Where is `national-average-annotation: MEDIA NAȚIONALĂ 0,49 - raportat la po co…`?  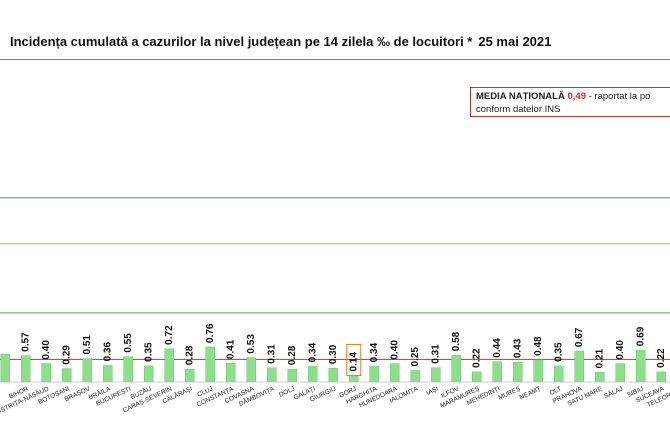
national-average-annotation: MEDIA NAȚIONALĂ 0,49 - raportat la po co… is located at coordinates (570, 102).